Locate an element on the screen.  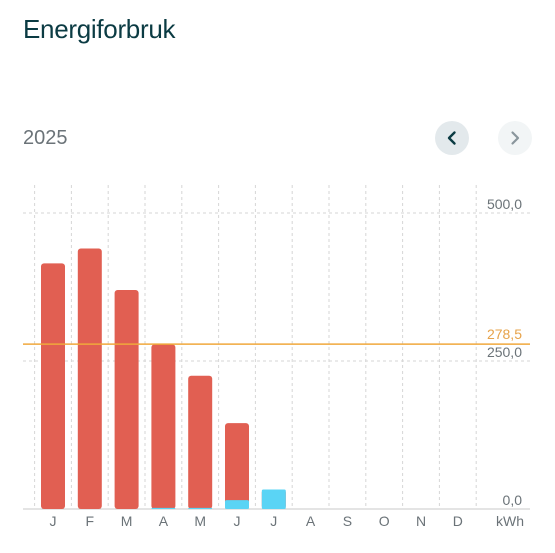
chevron-left-icon is located at coordinates (451, 138).